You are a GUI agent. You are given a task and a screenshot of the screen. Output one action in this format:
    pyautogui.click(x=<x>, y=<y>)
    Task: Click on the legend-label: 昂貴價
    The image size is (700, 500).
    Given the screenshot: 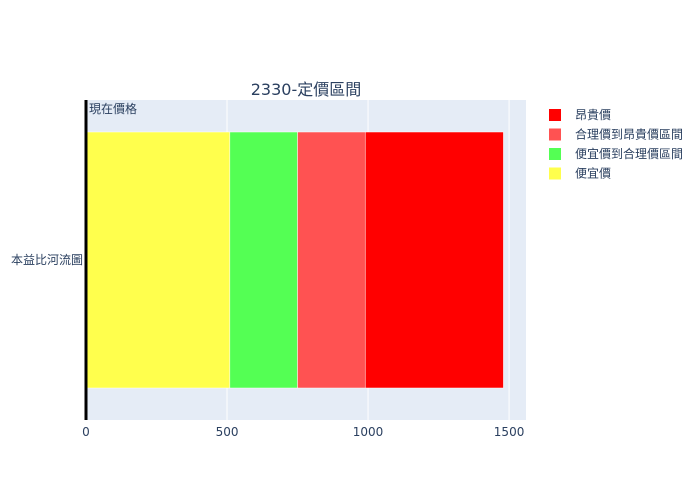 What is the action you would take?
    pyautogui.click(x=593, y=115)
    